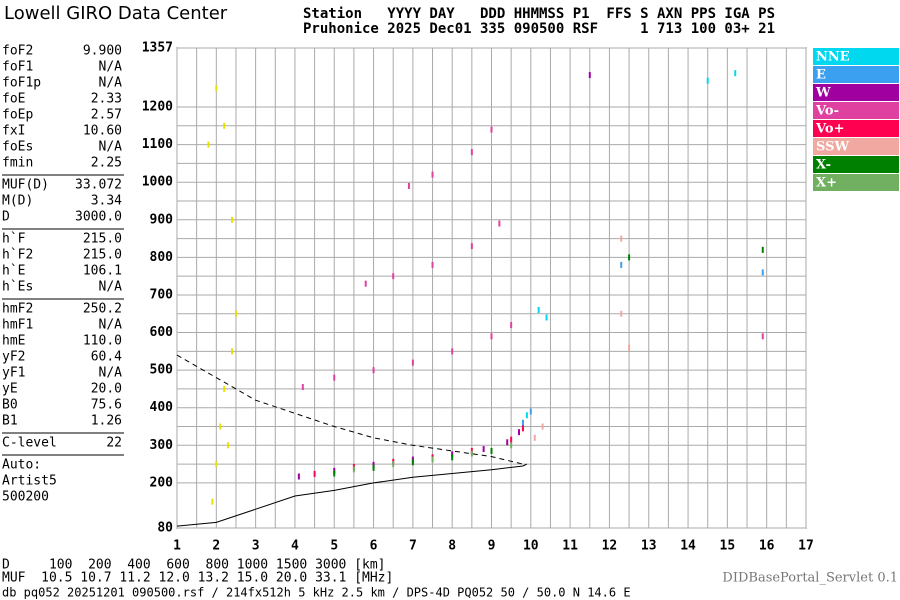 This screenshot has width=900, height=600. What do you see at coordinates (728, 546) in the screenshot?
I see `x-tick-label: 15` at bounding box center [728, 546].